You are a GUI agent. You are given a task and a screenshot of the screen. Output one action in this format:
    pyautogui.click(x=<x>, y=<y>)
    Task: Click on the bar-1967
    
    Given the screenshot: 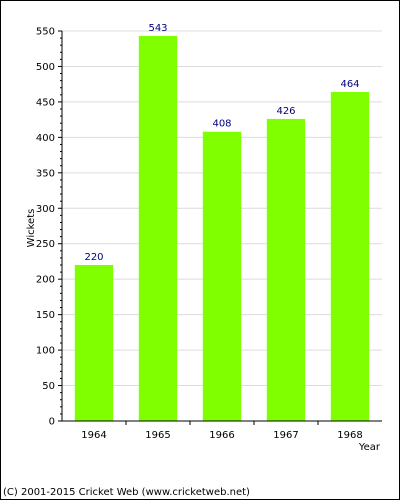 What is the action you would take?
    pyautogui.click(x=286, y=269)
    